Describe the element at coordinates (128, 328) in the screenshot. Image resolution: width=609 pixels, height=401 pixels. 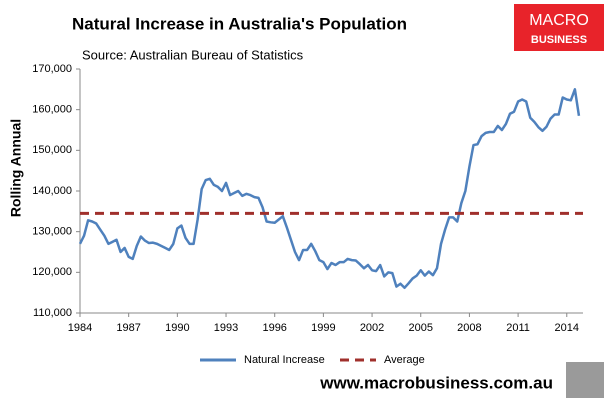
I see `x-tick-label: 1987` at that location.